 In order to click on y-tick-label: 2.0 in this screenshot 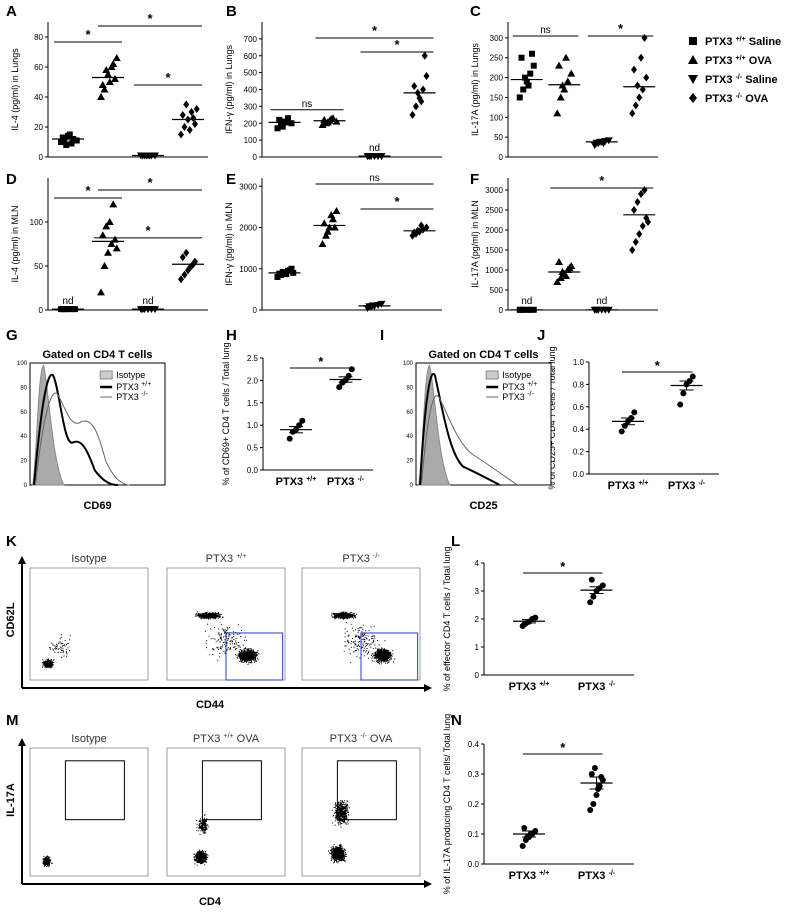, I will do `click(253, 380)`.